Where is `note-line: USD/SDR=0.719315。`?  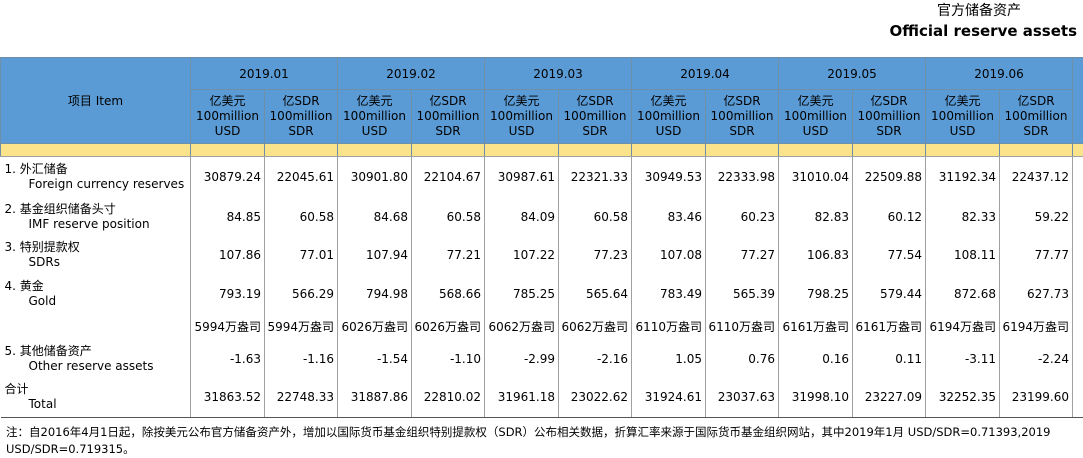
note-line: USD/SDR=0.719315。 is located at coordinates (528, 449).